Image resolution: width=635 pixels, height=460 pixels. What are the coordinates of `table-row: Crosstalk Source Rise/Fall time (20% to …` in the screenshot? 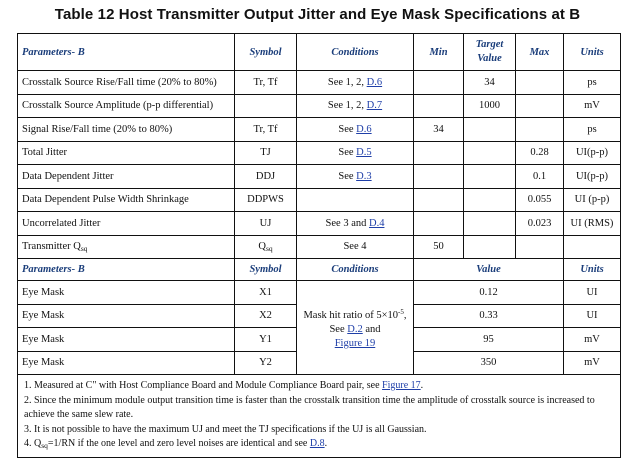 It's located at (319, 82).